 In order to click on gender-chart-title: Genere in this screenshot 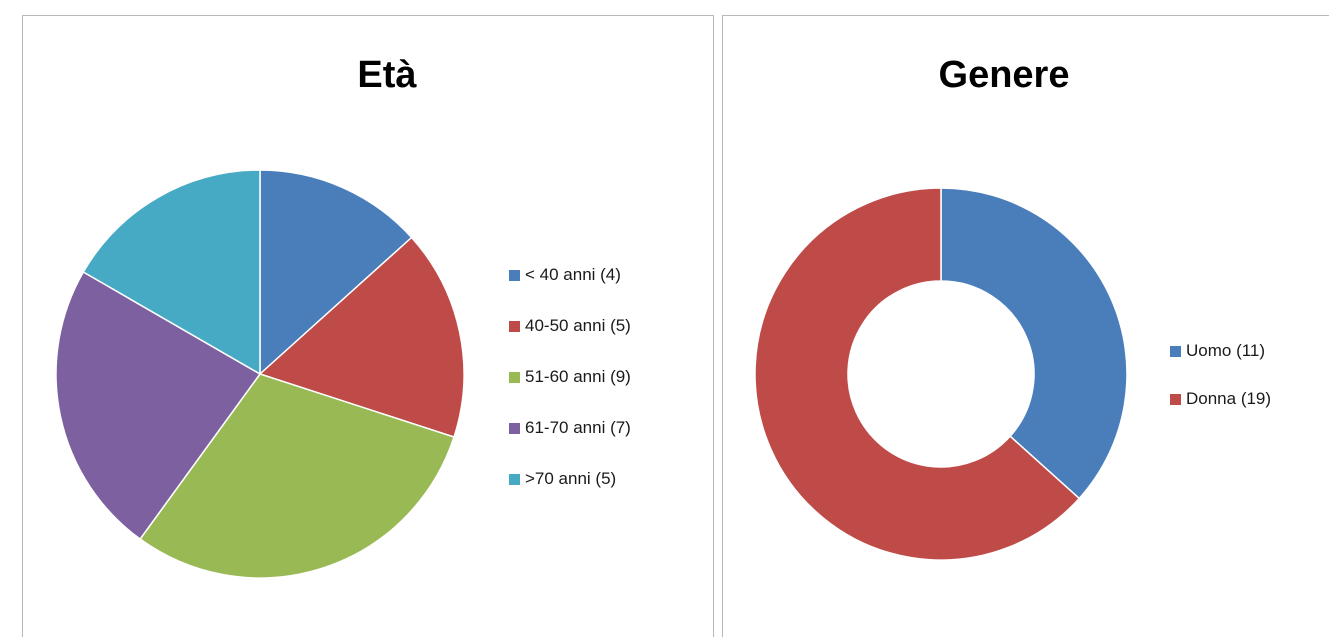, I will do `click(1004, 75)`.